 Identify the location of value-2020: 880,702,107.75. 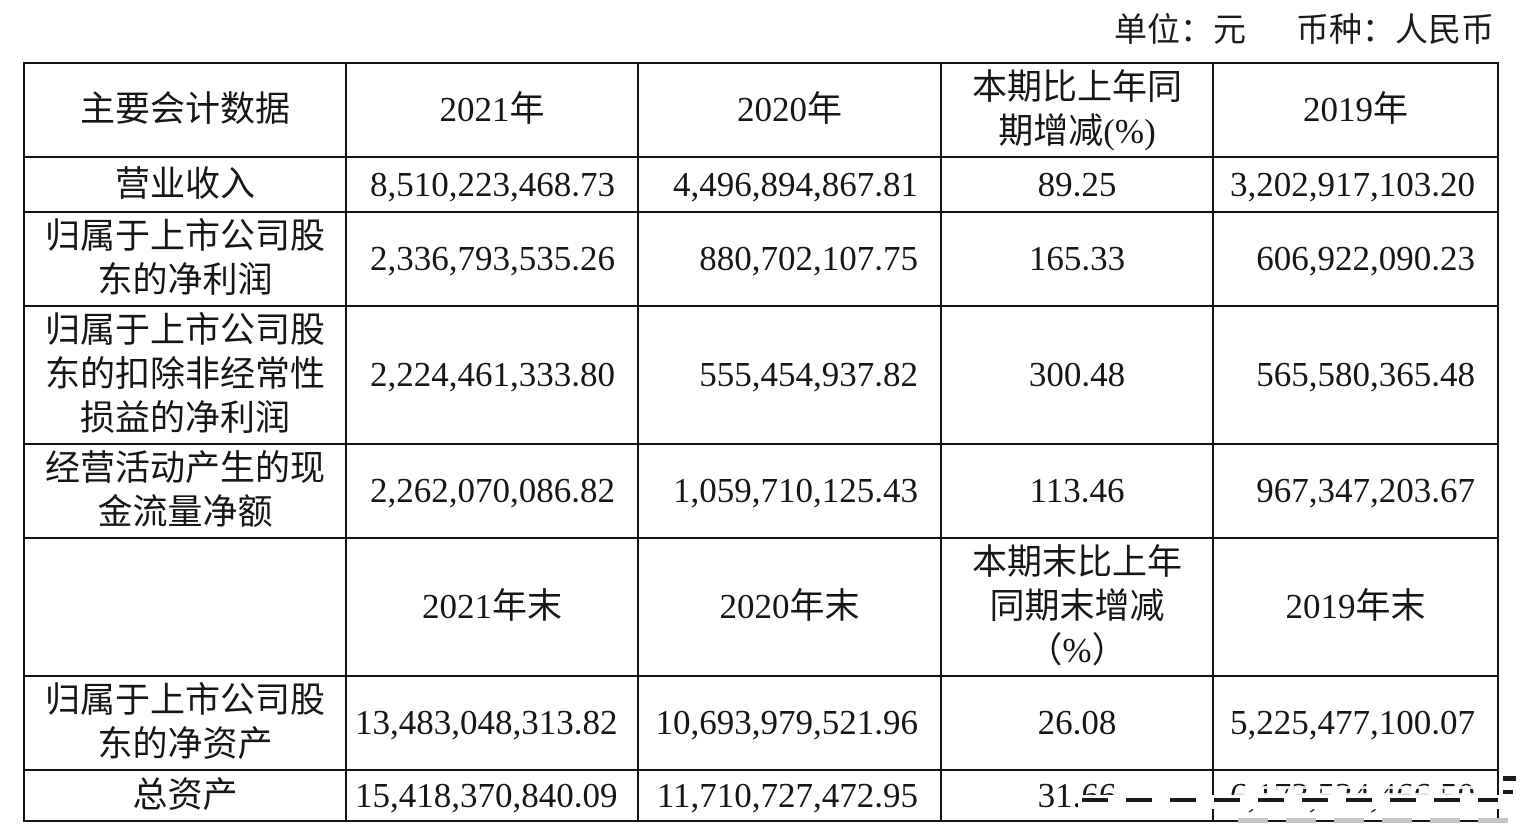
(789, 259).